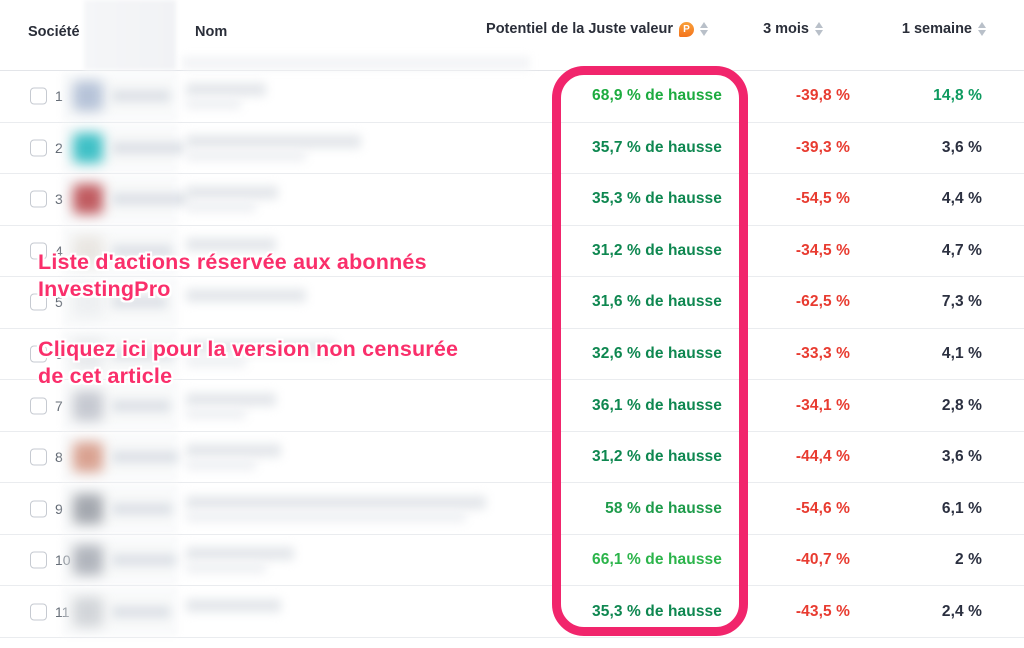  I want to click on row-number: 5, so click(59, 302).